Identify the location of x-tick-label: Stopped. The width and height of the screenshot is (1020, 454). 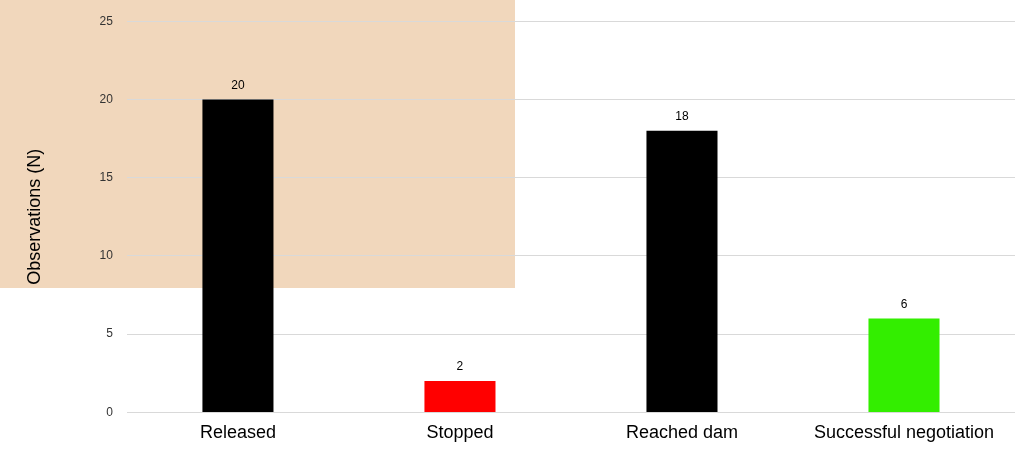
(460, 432).